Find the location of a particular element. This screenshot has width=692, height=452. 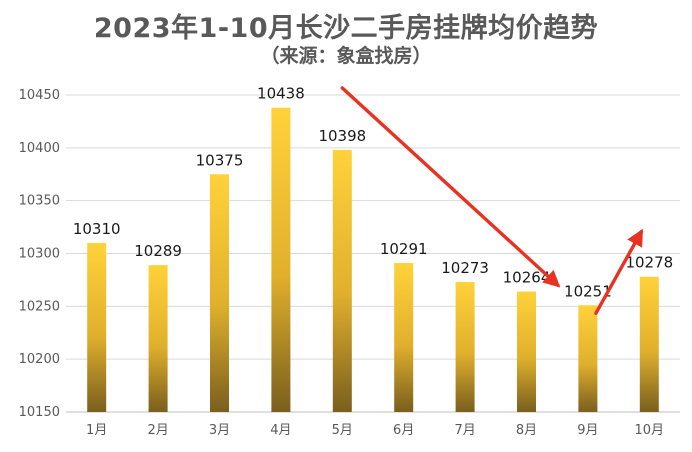

data-label: 10264 is located at coordinates (527, 278).